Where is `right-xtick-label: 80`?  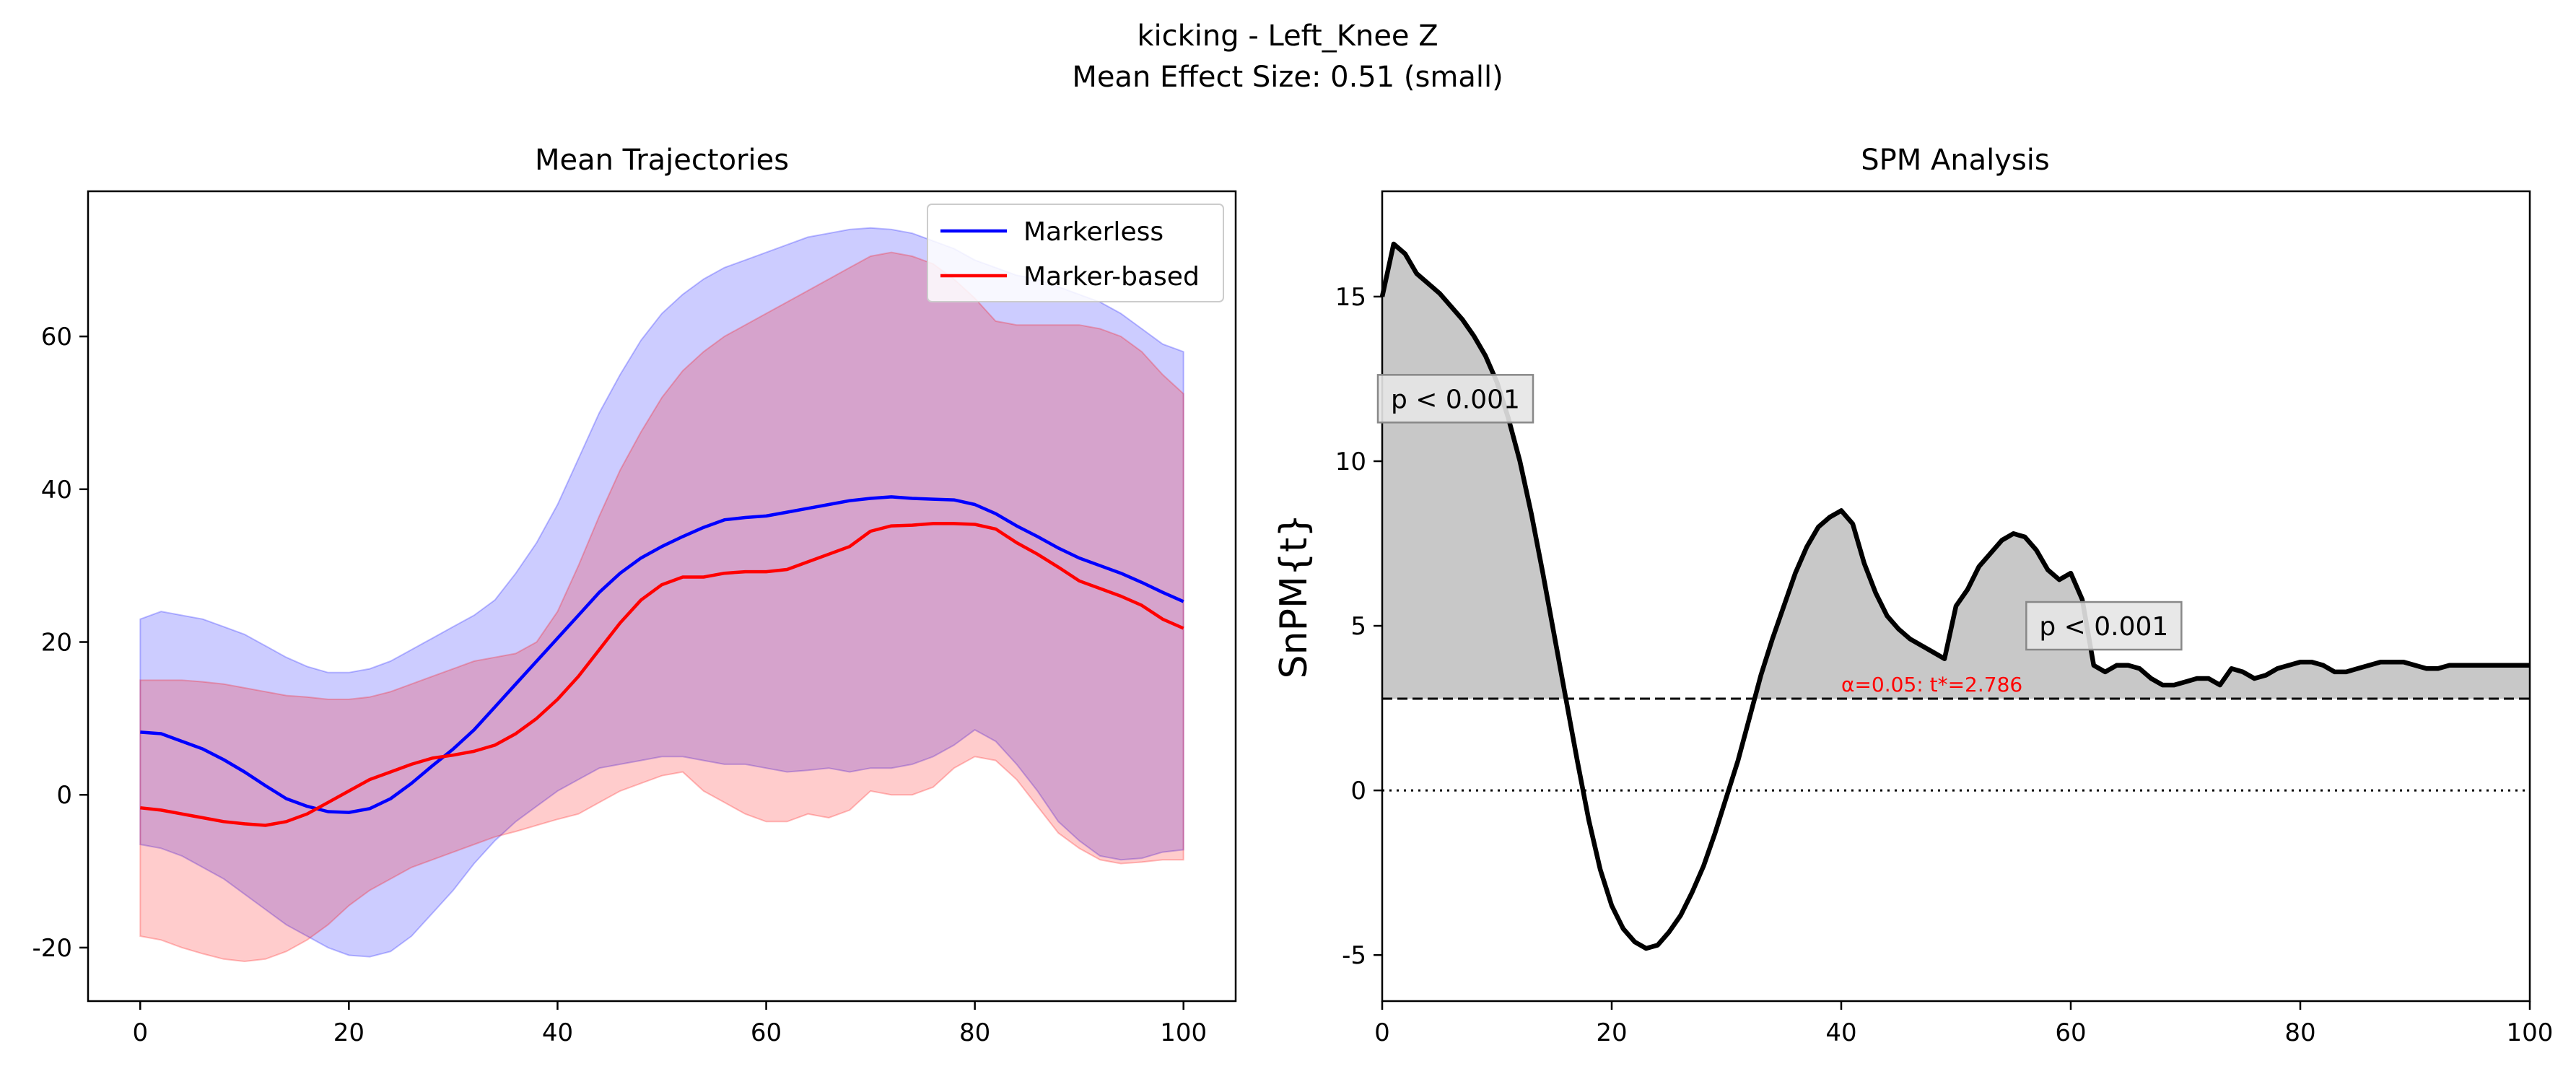 right-xtick-label: 80 is located at coordinates (2299, 1033).